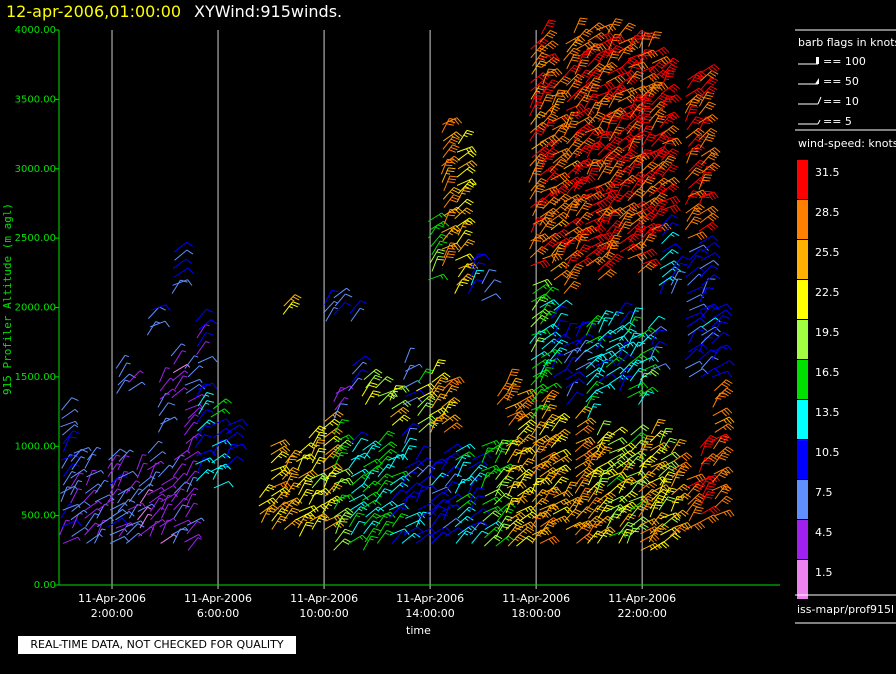 The width and height of the screenshot is (896, 674). Describe the element at coordinates (535, 613) in the screenshot. I see `x-tick-time: 18:00:00` at that location.